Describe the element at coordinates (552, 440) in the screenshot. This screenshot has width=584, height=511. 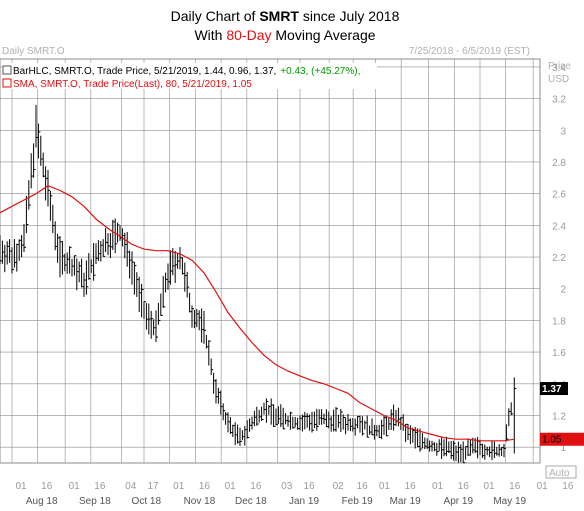
I see `sma-value-tag-label: 1.05` at that location.